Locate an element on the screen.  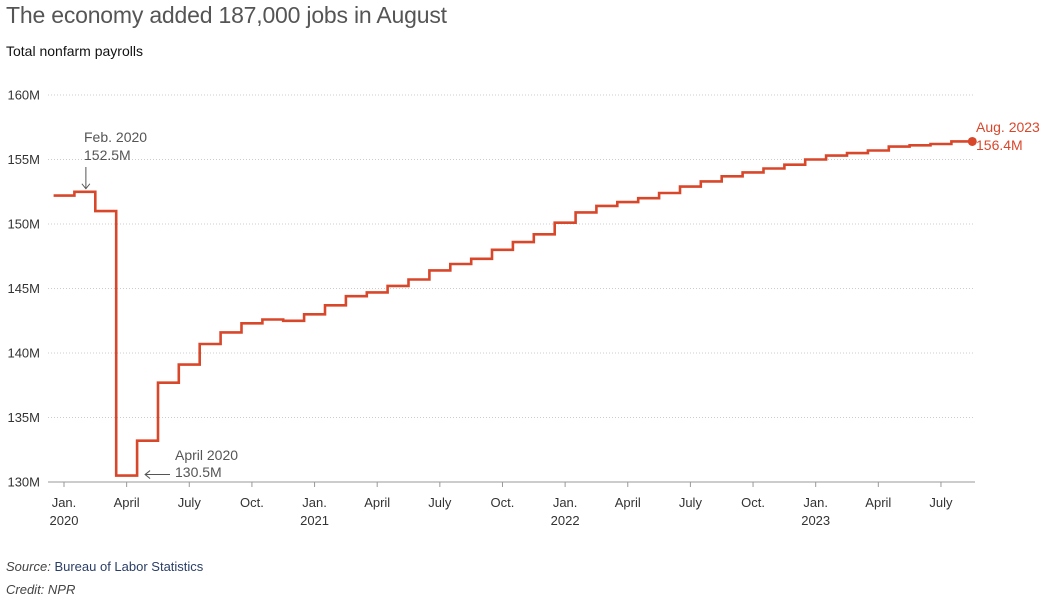
source-line: Source: Bureau of Labor Statistics is located at coordinates (104, 566).